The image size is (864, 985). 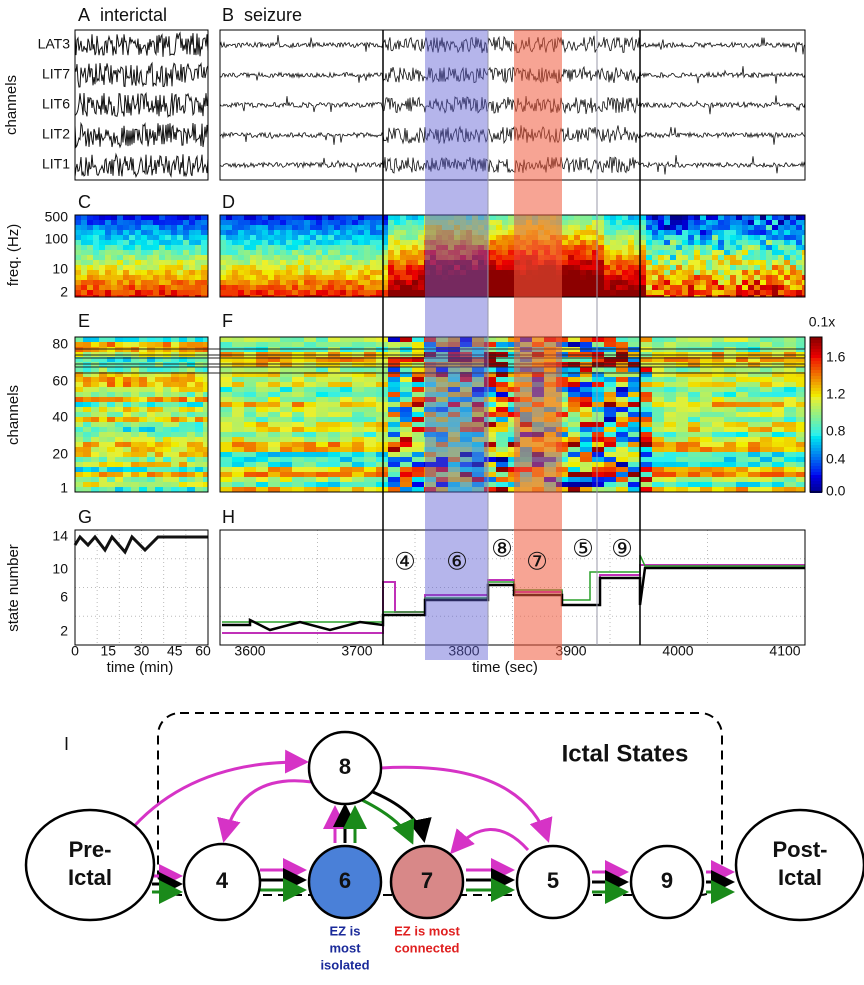 I want to click on colorbar-cell, so click(x=816, y=425).